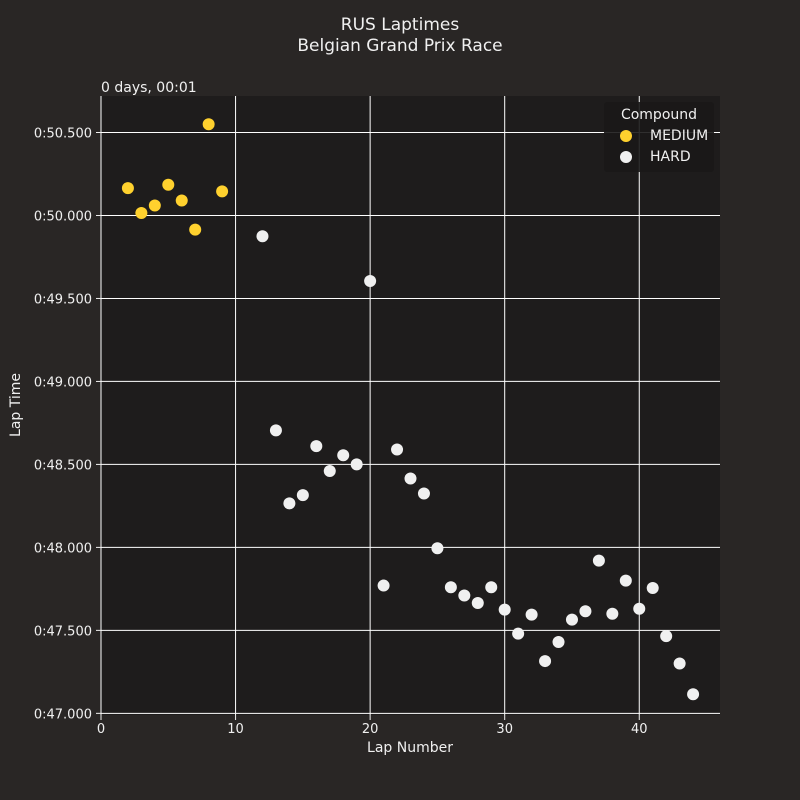 The height and width of the screenshot is (800, 800). I want to click on legend-box, so click(659, 137).